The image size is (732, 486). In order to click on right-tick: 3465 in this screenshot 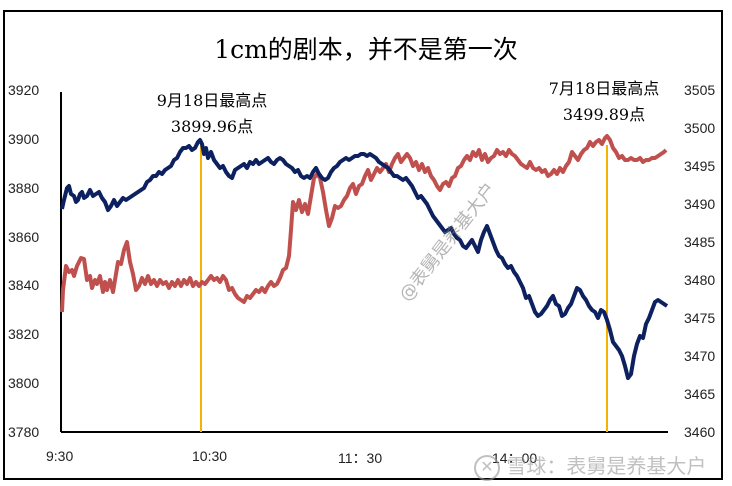, I will do `click(700, 394)`.